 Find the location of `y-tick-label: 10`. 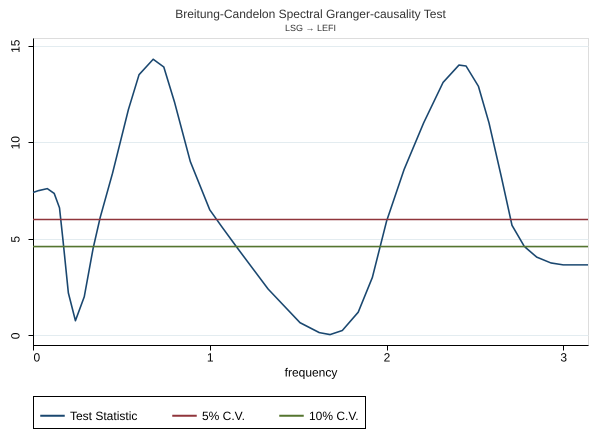

y-tick-label: 10 is located at coordinates (15, 143).